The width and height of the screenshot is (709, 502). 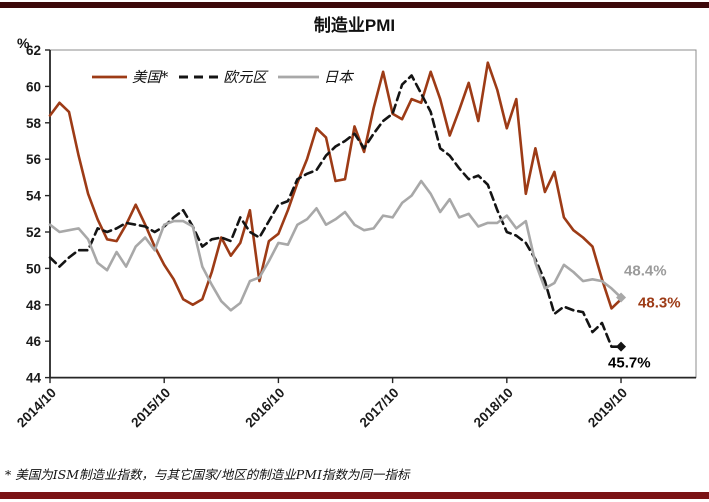 I want to click on y-tick-label: 54, so click(x=34, y=196).